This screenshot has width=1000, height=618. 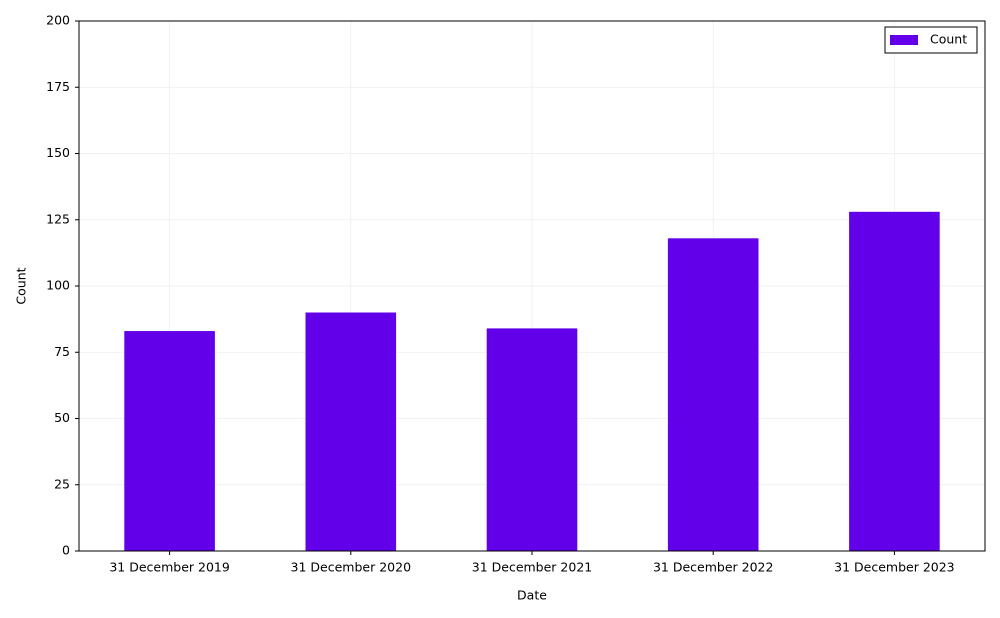 What do you see at coordinates (58, 285) in the screenshot?
I see `y-tick-label: 100` at bounding box center [58, 285].